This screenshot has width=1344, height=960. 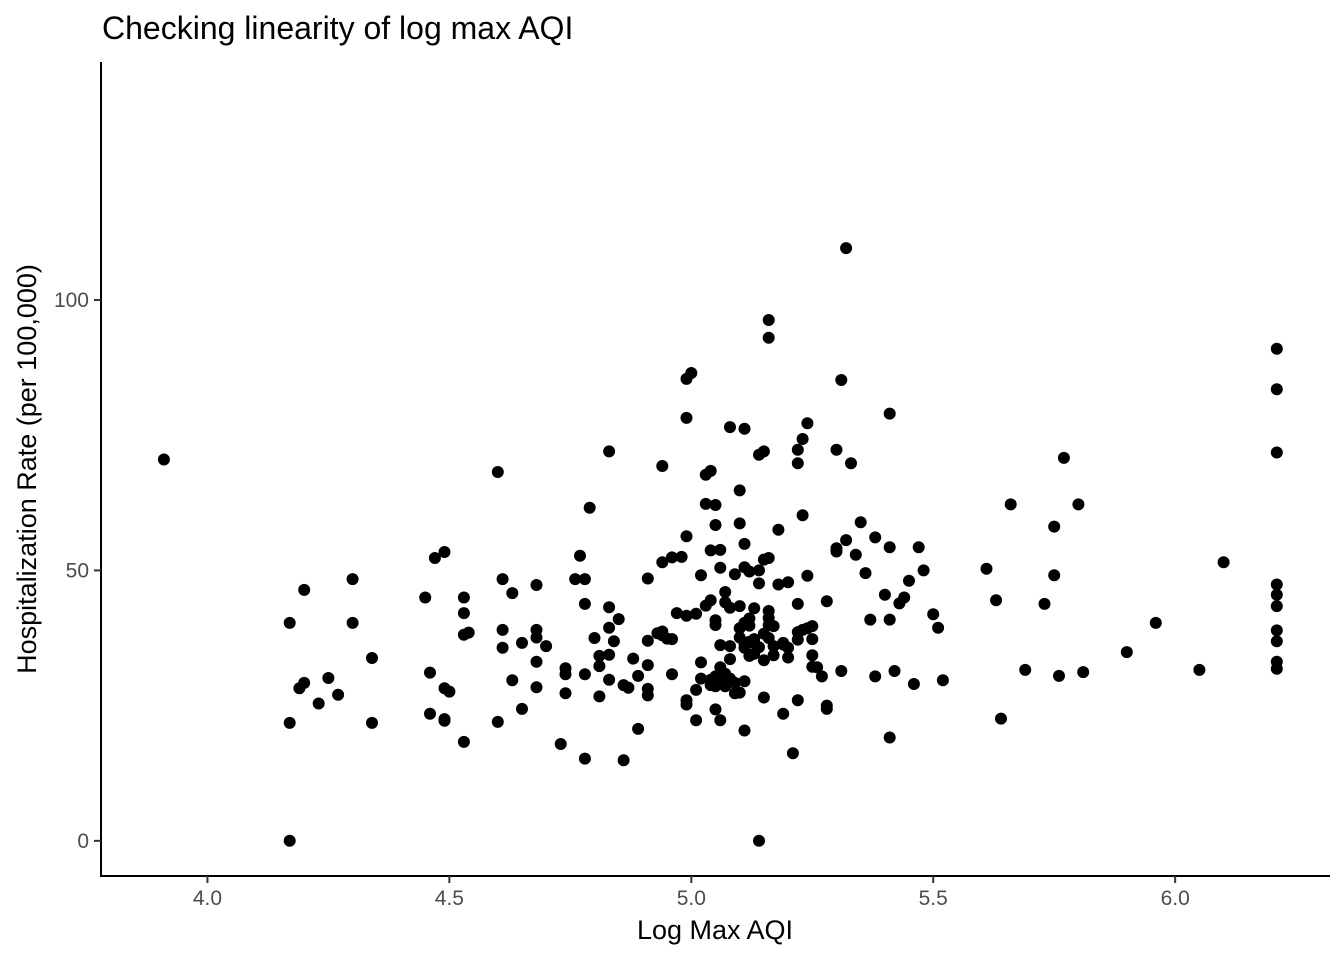 I want to click on x-tick-label: 5.5, so click(x=933, y=898).